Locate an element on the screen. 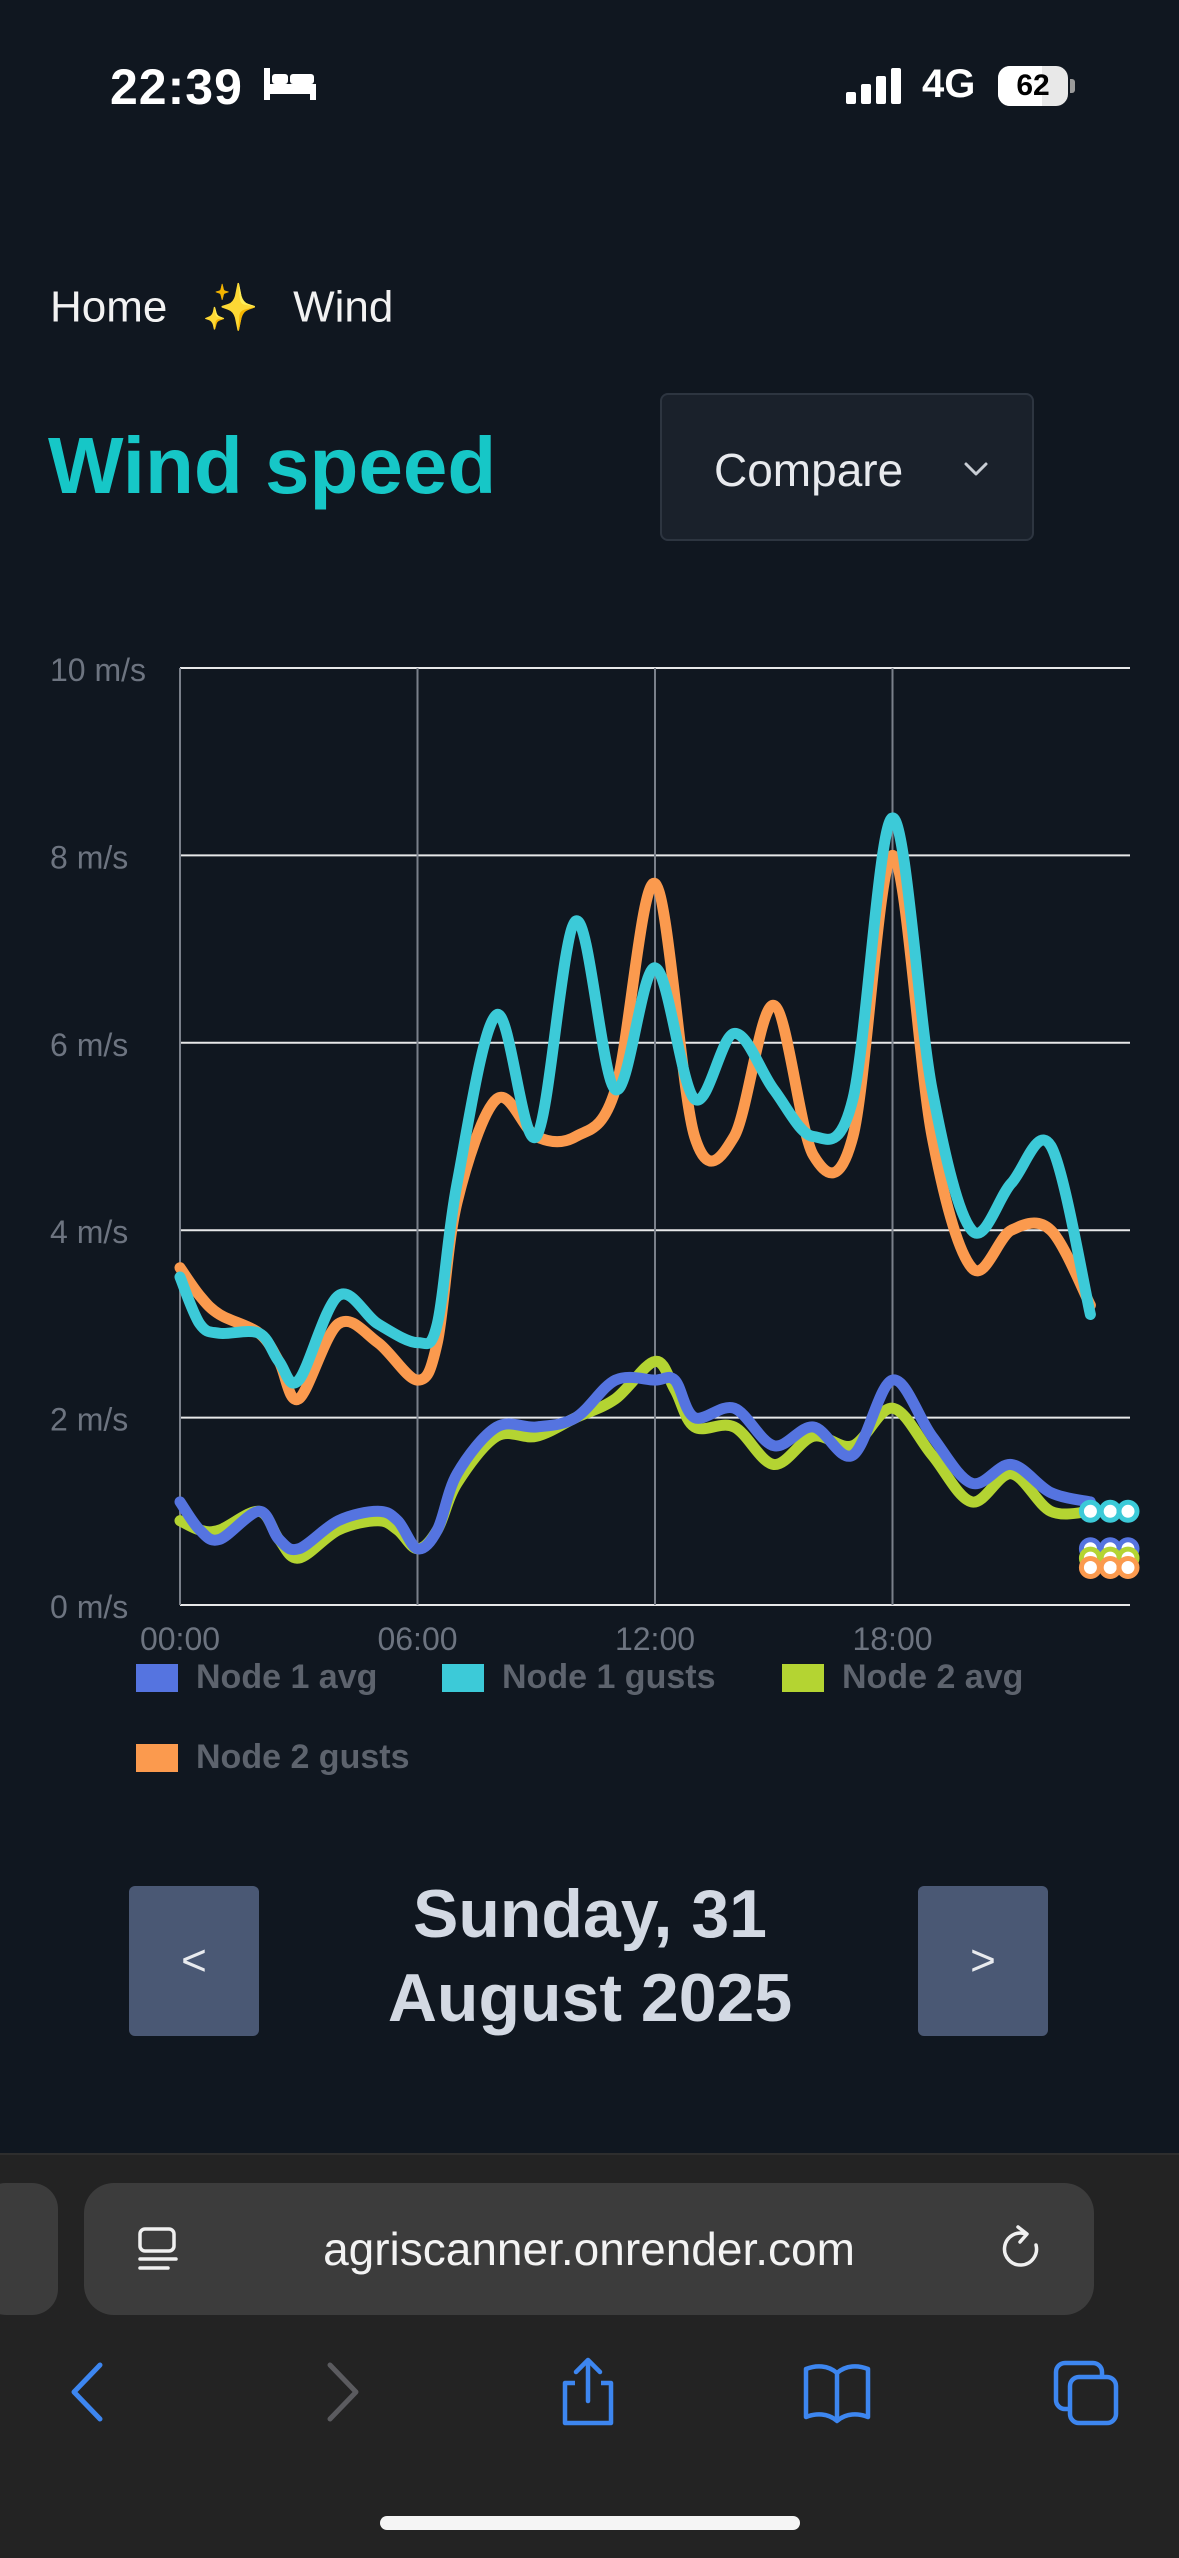  x-tick-label: 00:00 is located at coordinates (180, 1639).